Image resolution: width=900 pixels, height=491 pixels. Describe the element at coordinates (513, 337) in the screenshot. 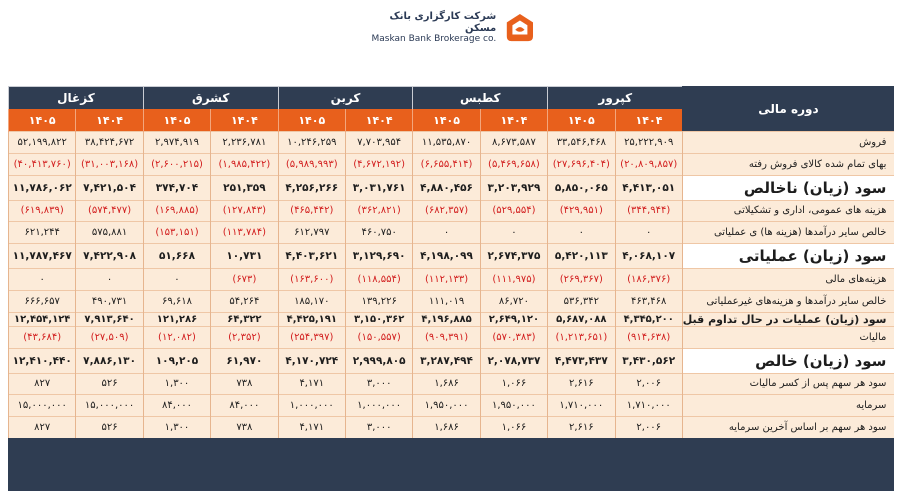

I see `value-cell: (۵۷۰,۳۸۳)` at that location.